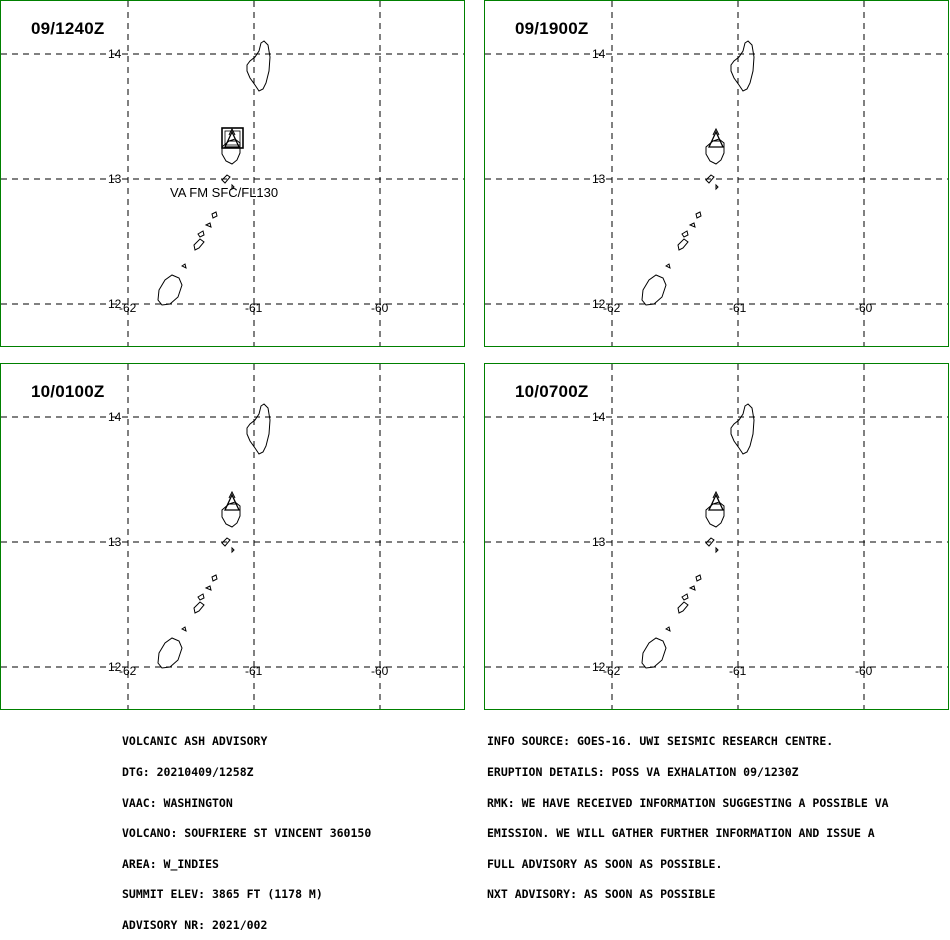 The width and height of the screenshot is (950, 940). What do you see at coordinates (605, 863) in the screenshot?
I see `advisory-line: FULL ADVISORY AS SOON AS POSSIBLE.` at bounding box center [605, 863].